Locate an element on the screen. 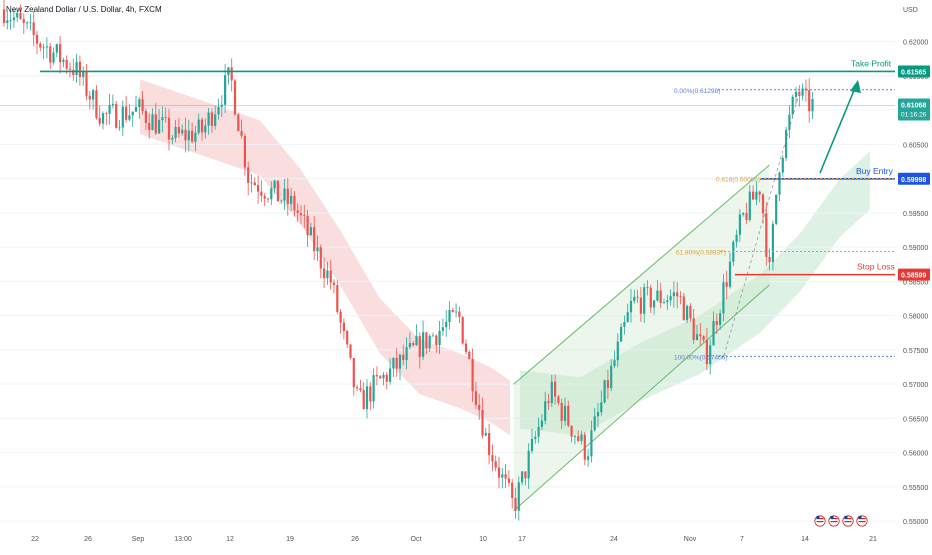  current-price-tag is located at coordinates (914, 109).